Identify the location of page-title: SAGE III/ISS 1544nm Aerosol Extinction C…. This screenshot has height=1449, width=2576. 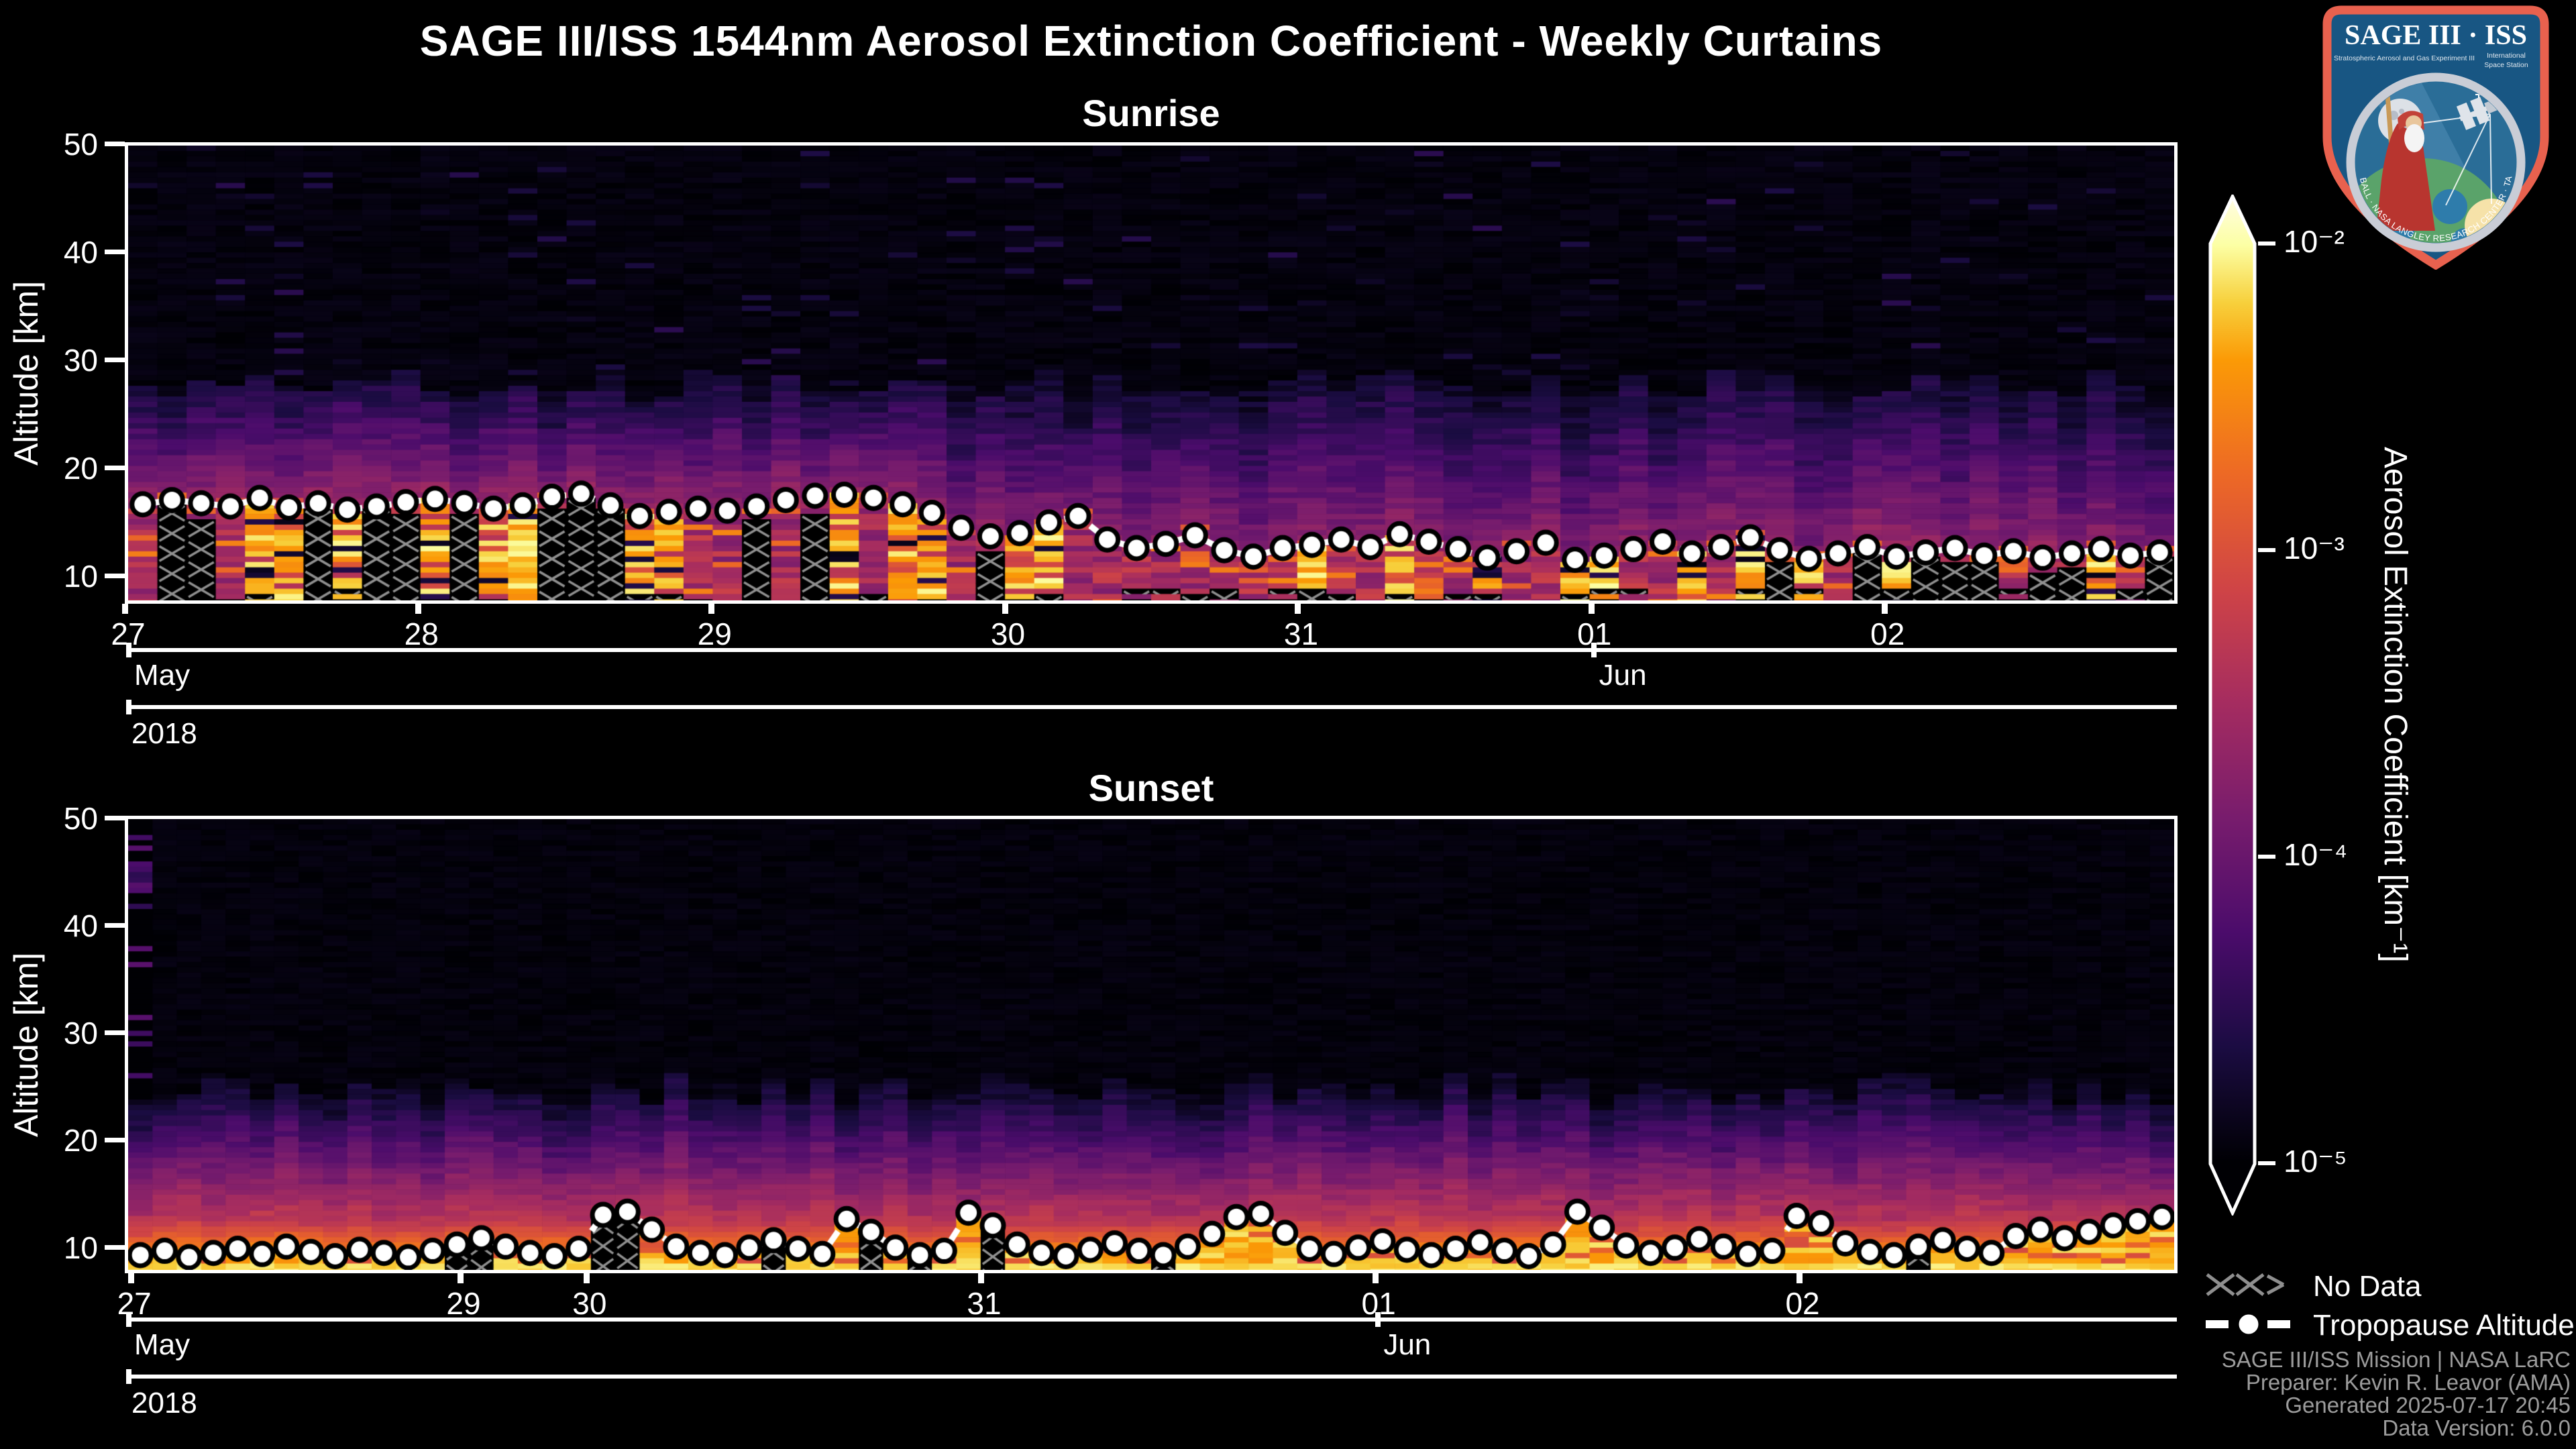
(1151, 41).